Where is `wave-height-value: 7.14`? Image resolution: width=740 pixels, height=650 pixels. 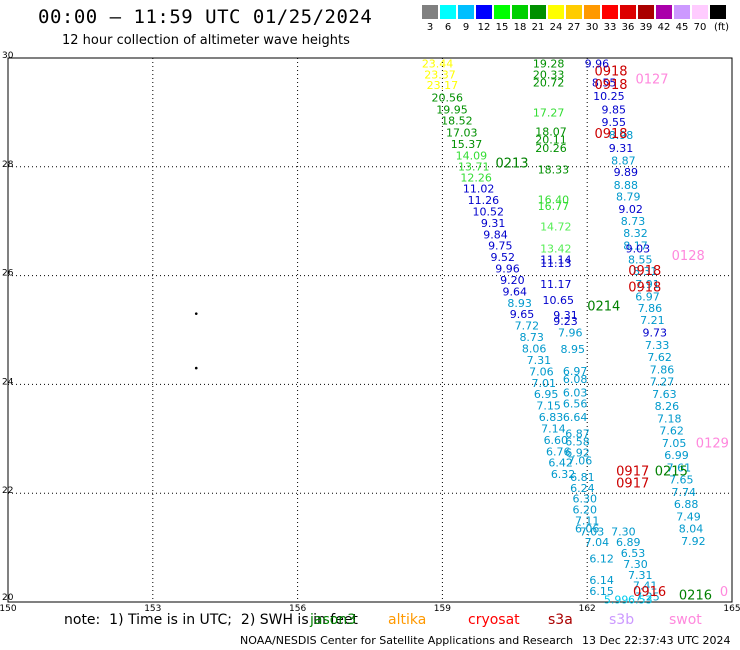 wave-height-value: 7.14 is located at coordinates (553, 428).